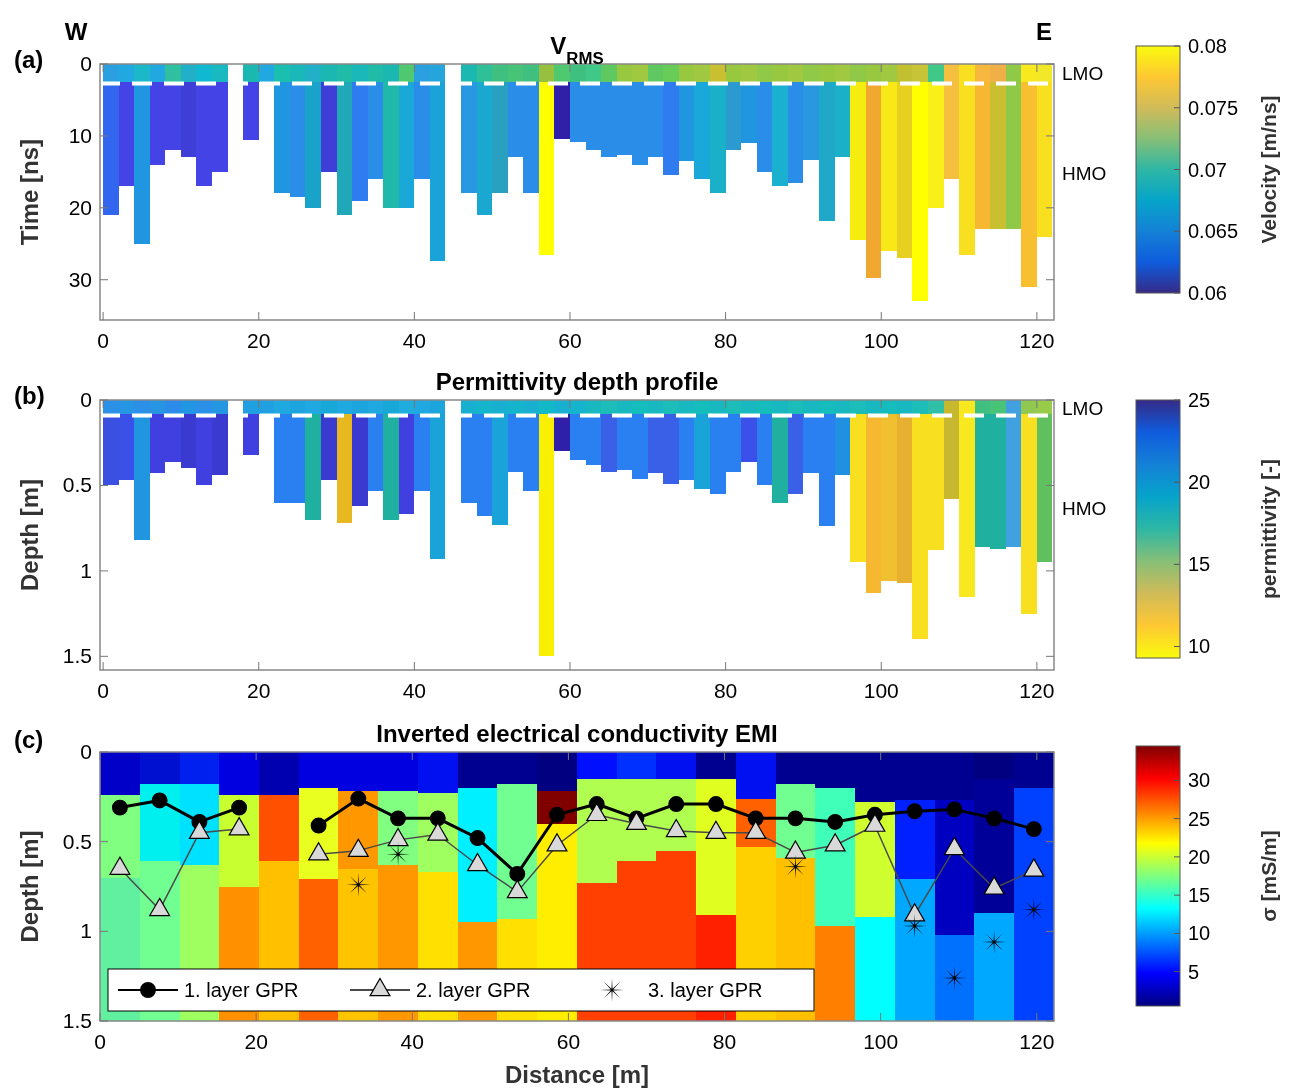 Image resolution: width=1294 pixels, height=1088 pixels. What do you see at coordinates (1213, 107) in the screenshot?
I see `color-bar-label: 0.075` at bounding box center [1213, 107].